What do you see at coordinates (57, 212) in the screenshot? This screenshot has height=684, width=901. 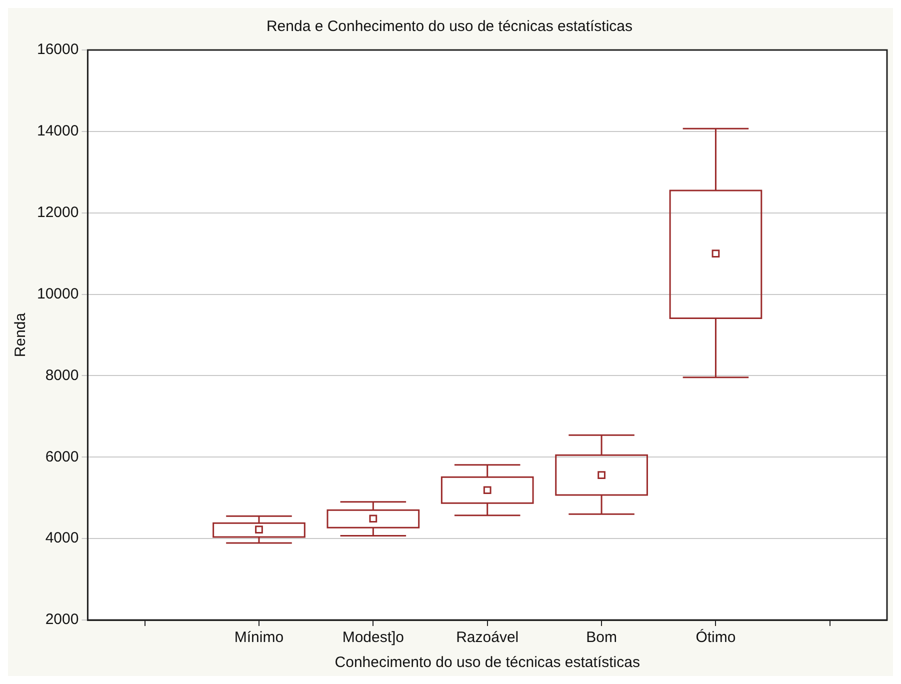 I see `y-tick-label: 12000` at bounding box center [57, 212].